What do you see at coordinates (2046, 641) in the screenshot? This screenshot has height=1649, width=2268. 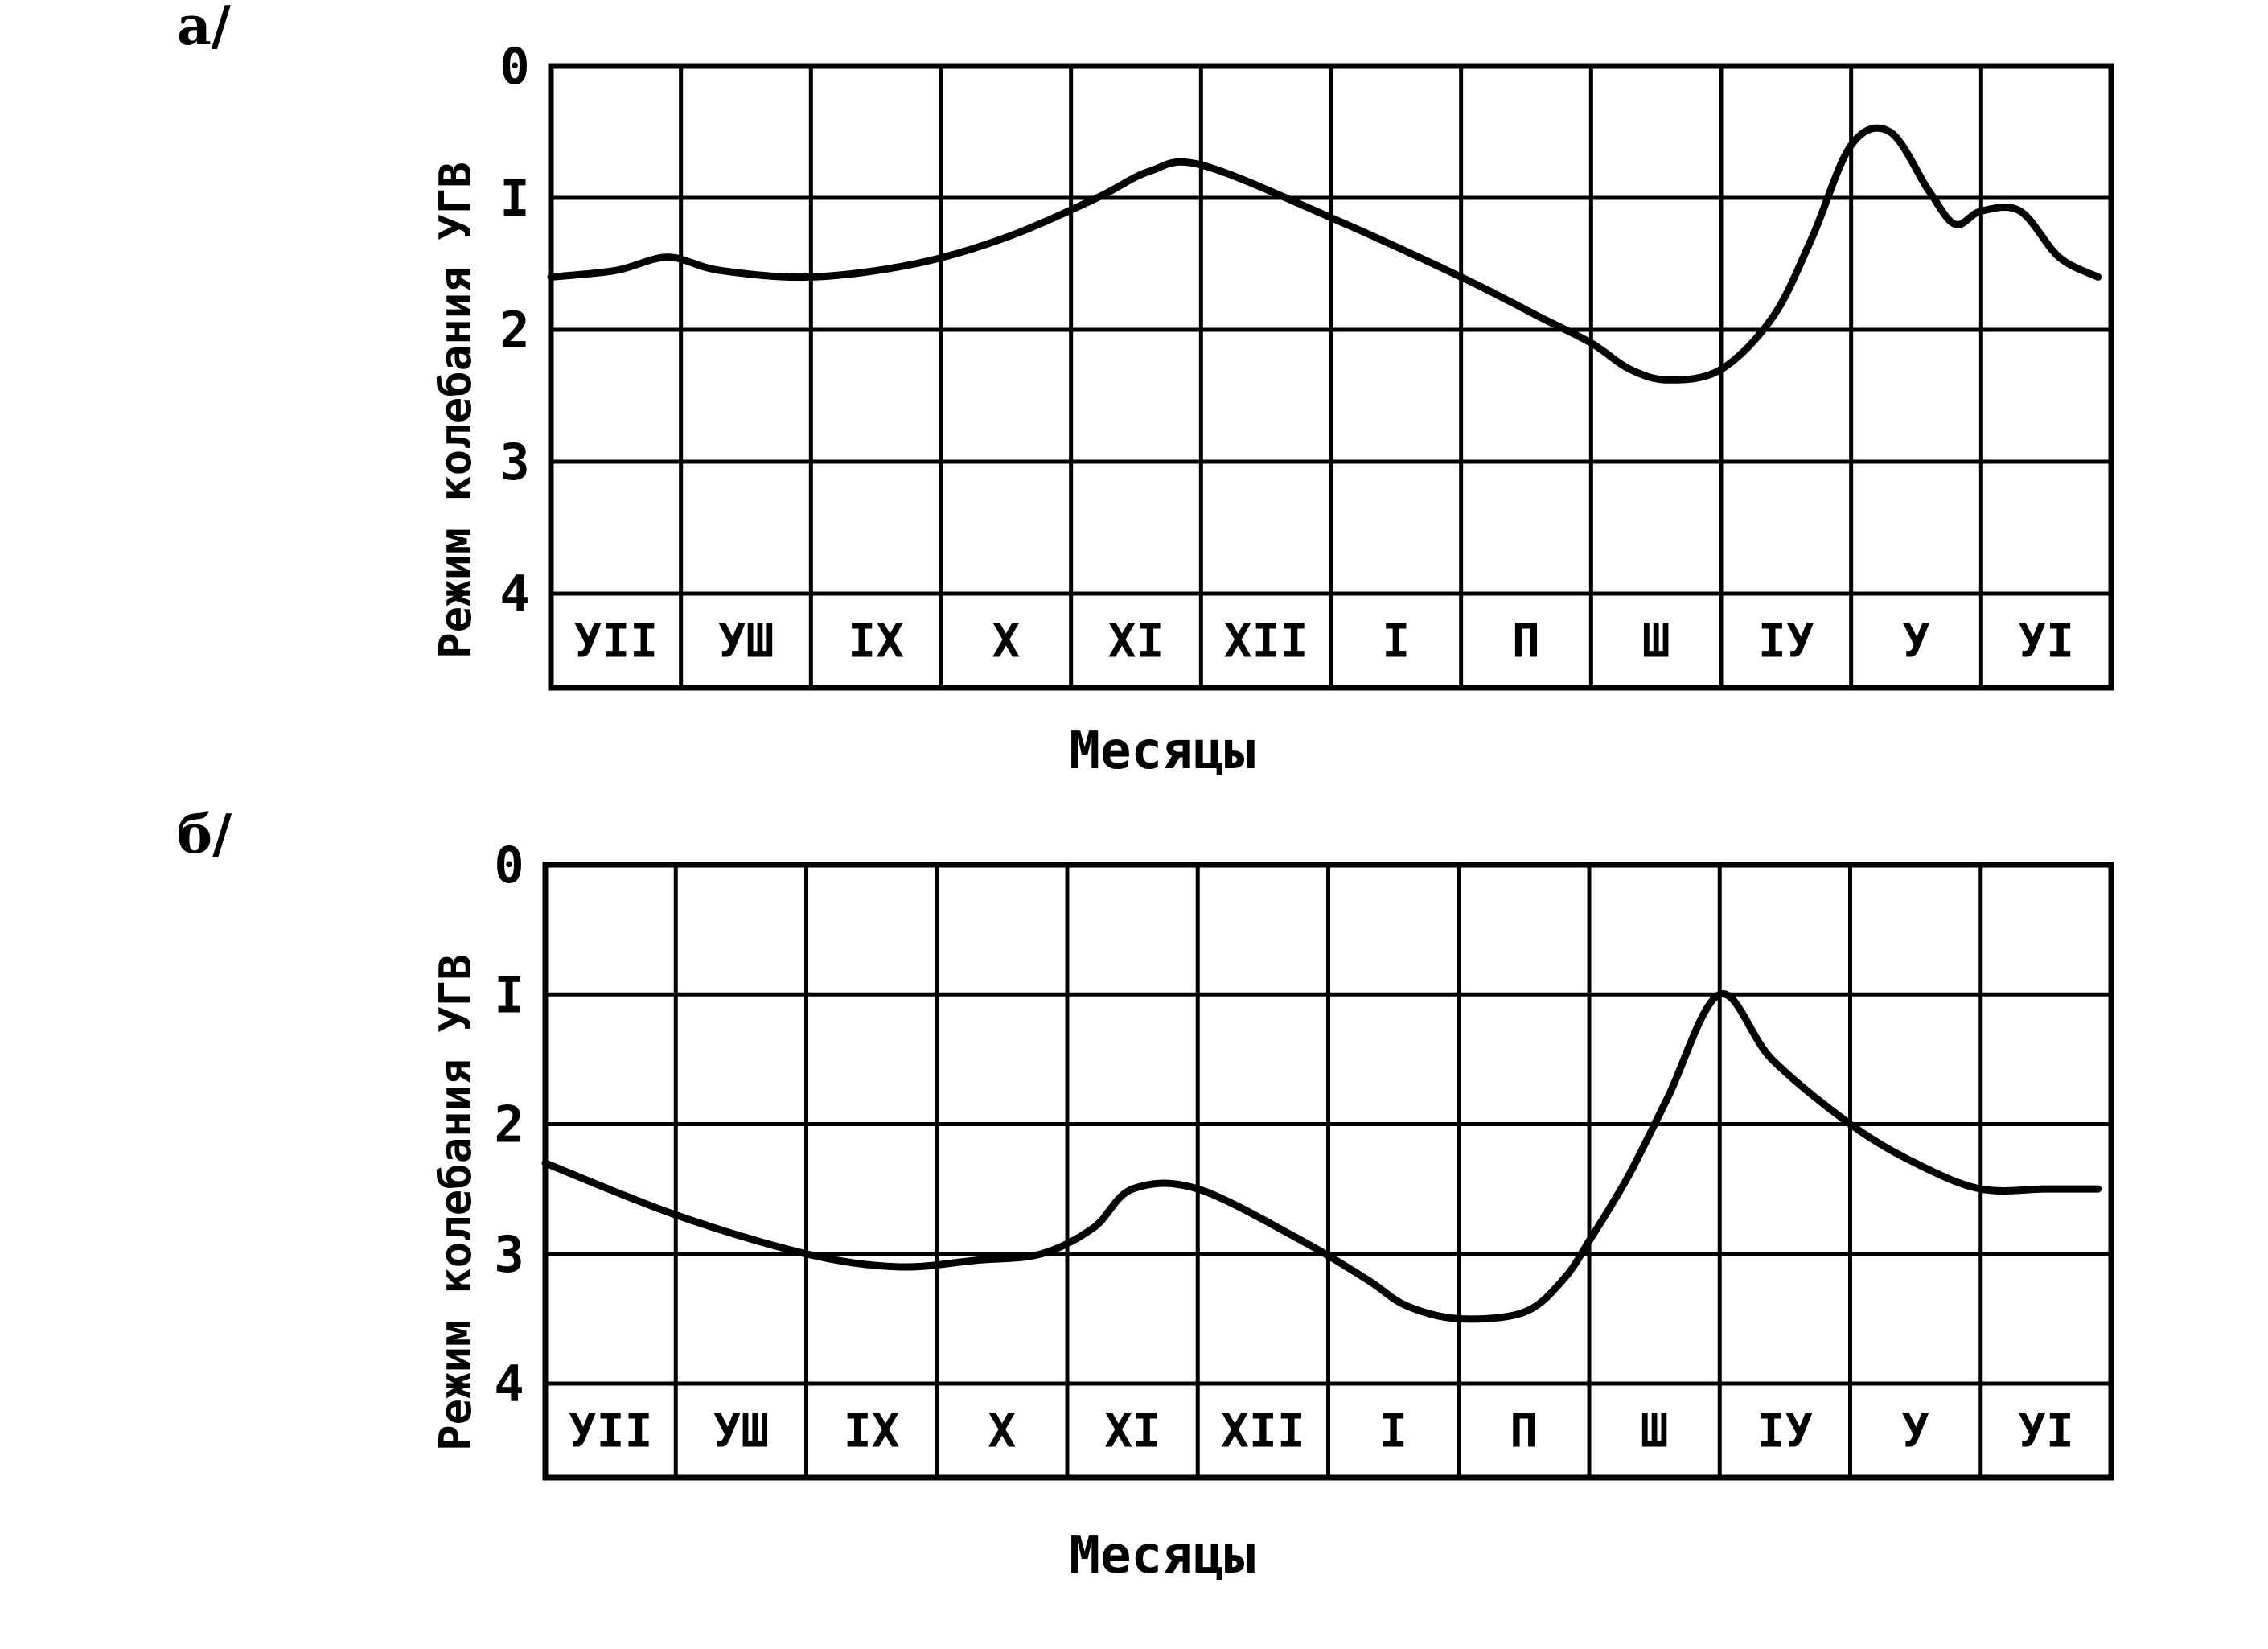 I see `panel-a-month-label: УI` at bounding box center [2046, 641].